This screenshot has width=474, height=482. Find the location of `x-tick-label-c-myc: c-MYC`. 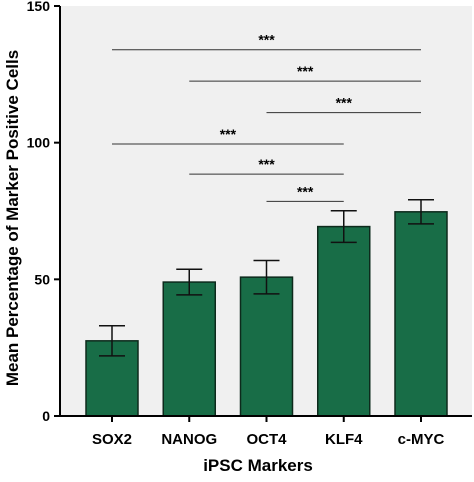

x-tick-label-c-myc: c-MYC is located at coordinates (421, 439).